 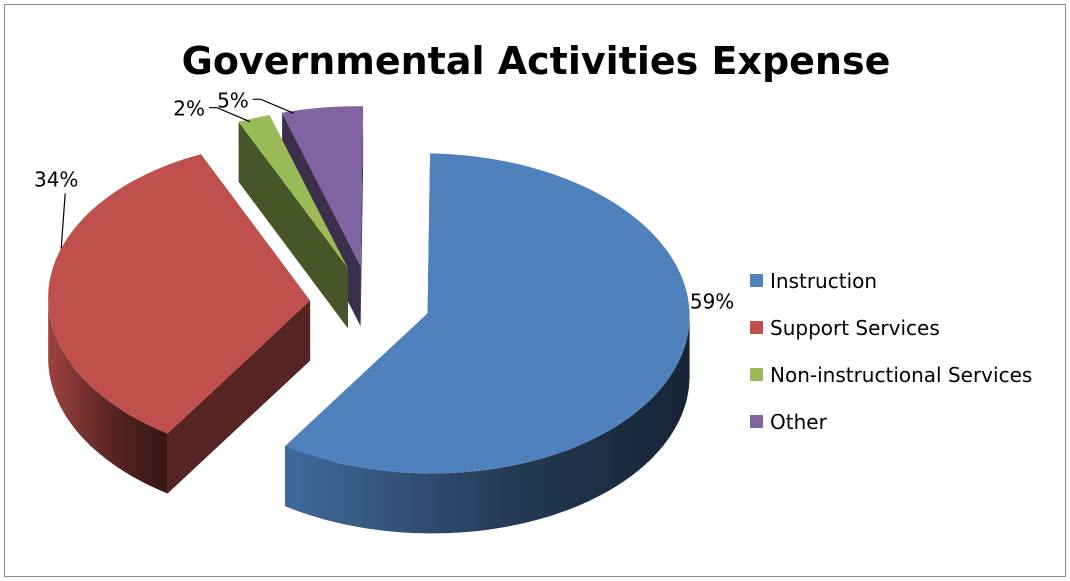 I want to click on data-label: 5%, so click(x=233, y=100).